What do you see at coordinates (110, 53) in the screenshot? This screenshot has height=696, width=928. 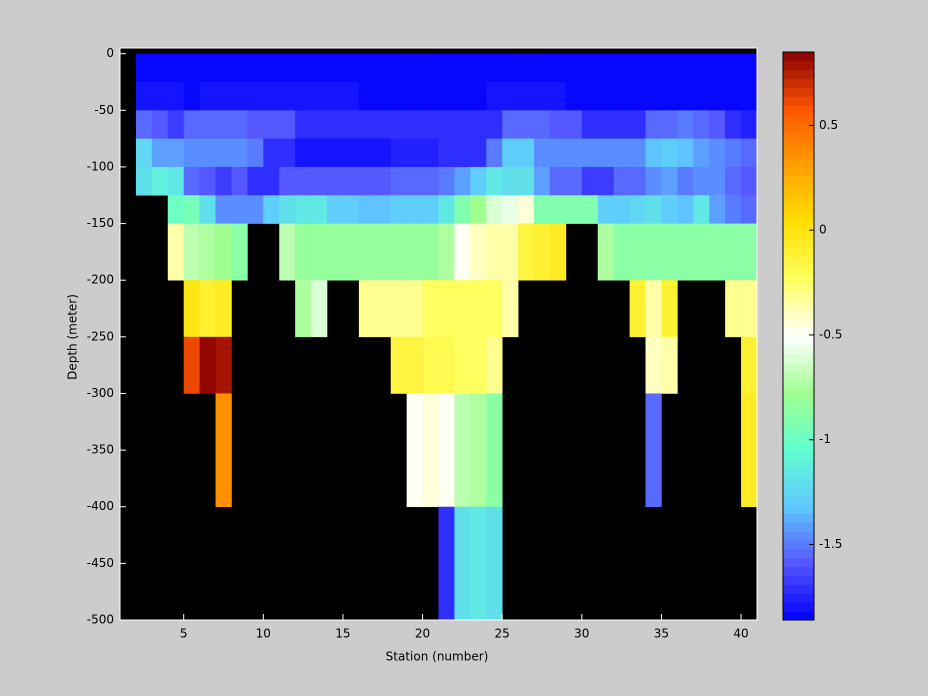 I see `y-tick-label: 0` at bounding box center [110, 53].